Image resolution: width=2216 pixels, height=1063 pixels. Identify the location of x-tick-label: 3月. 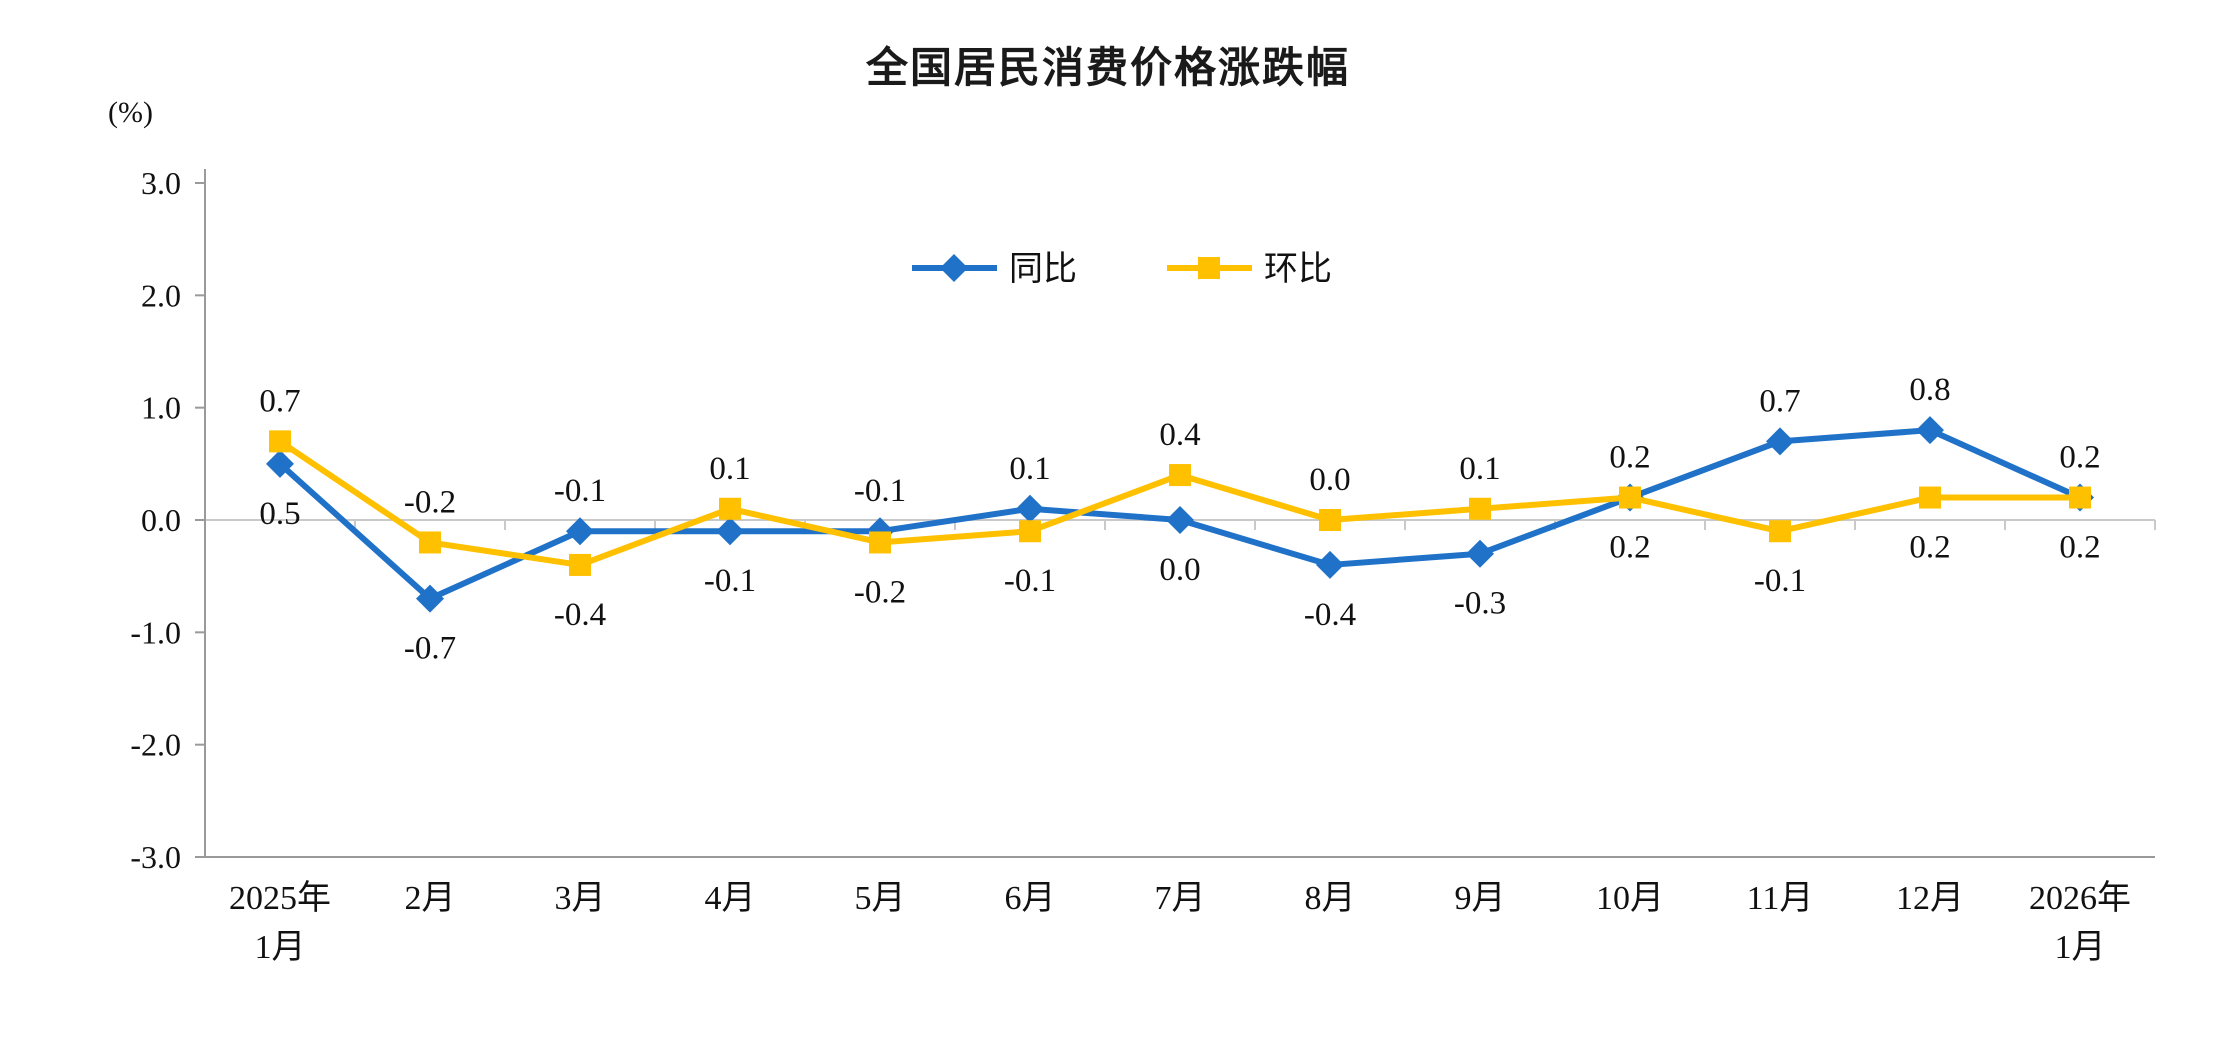
(580, 898).